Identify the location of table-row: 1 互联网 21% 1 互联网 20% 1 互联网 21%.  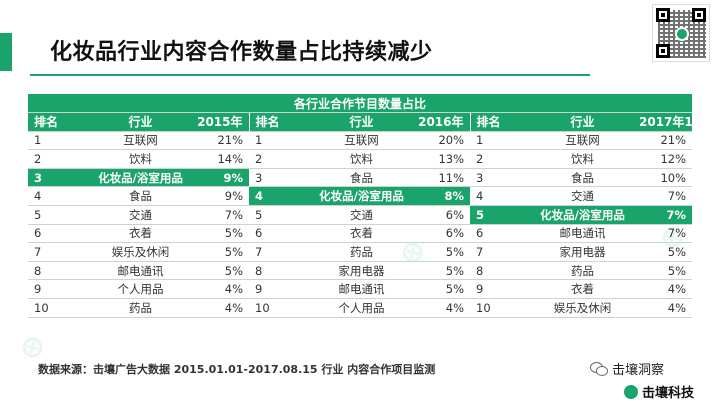
(360, 141).